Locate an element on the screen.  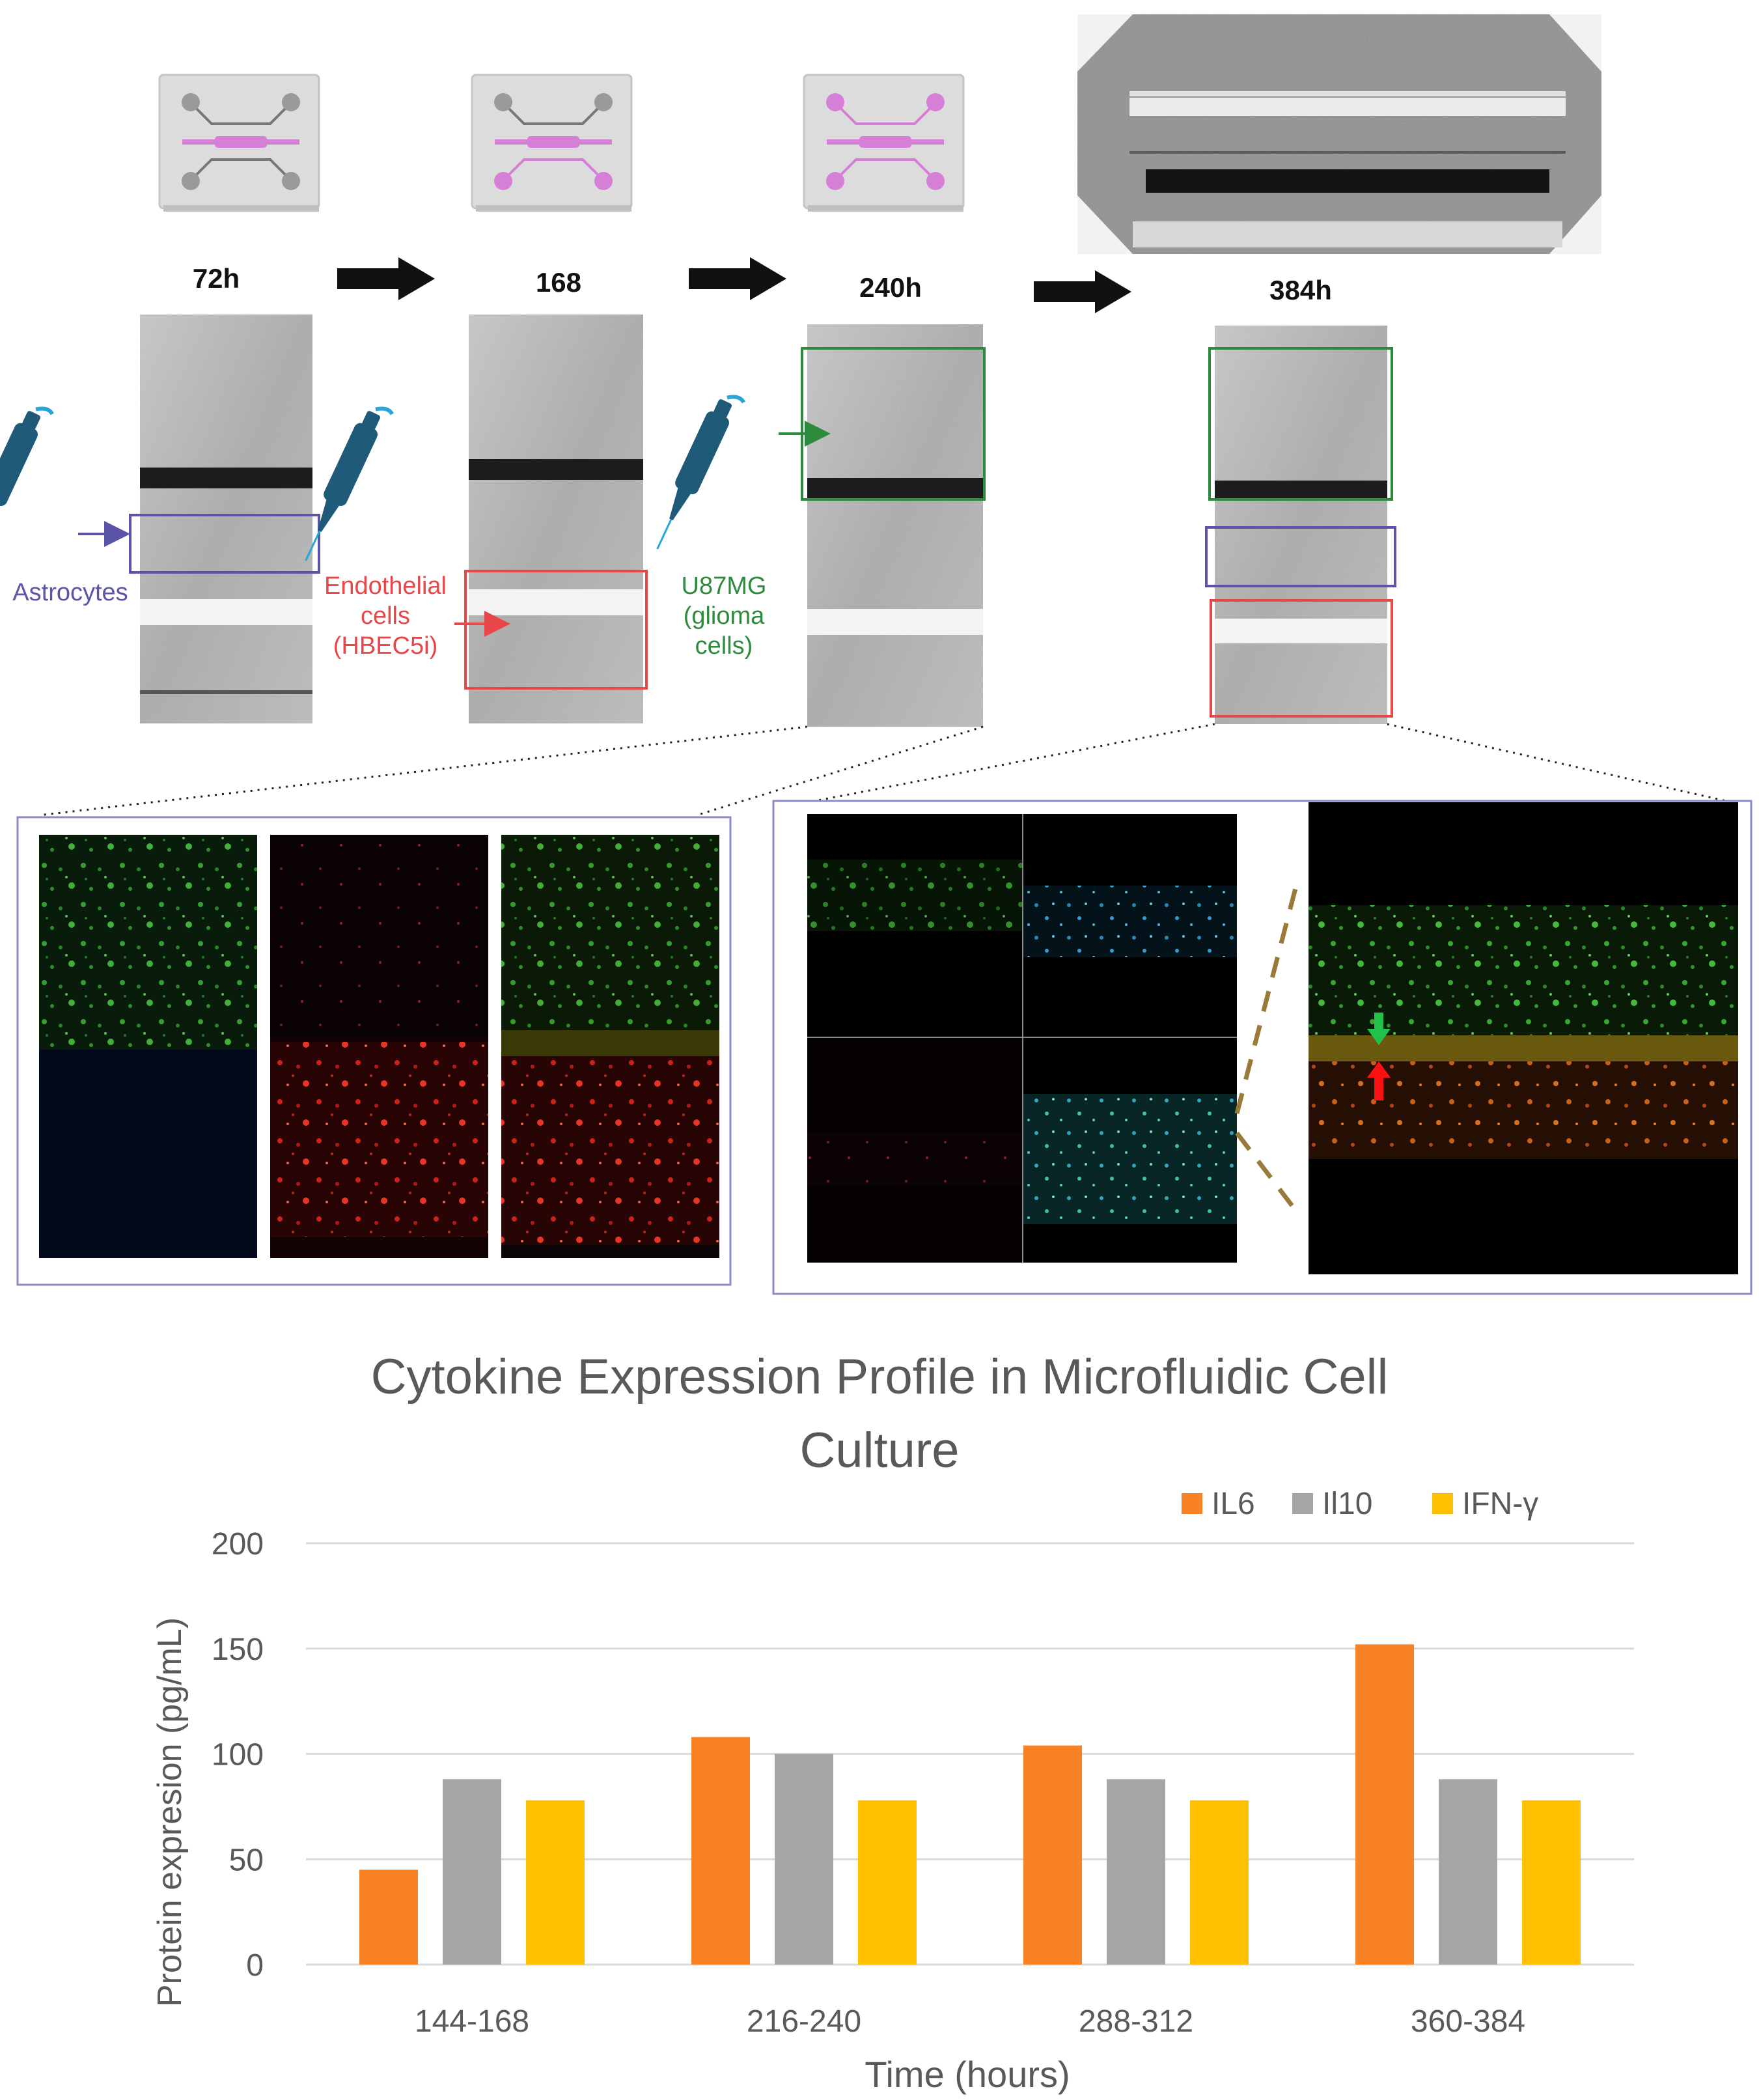
chart-legend: IL6 Il10 IFN-γ is located at coordinates (1360, 1504).